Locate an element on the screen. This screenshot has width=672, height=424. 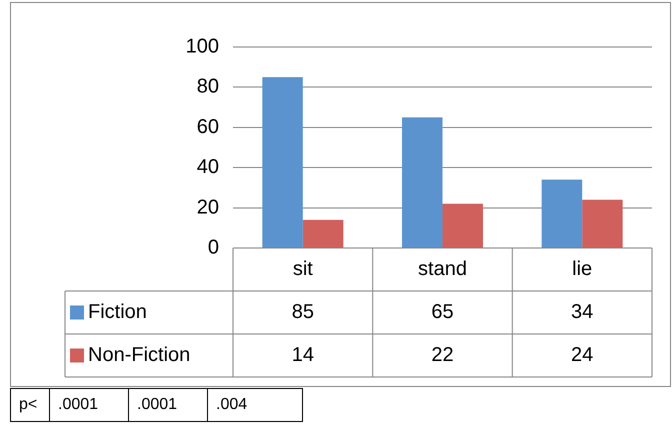
y-tick-label: 20 is located at coordinates (207, 207).